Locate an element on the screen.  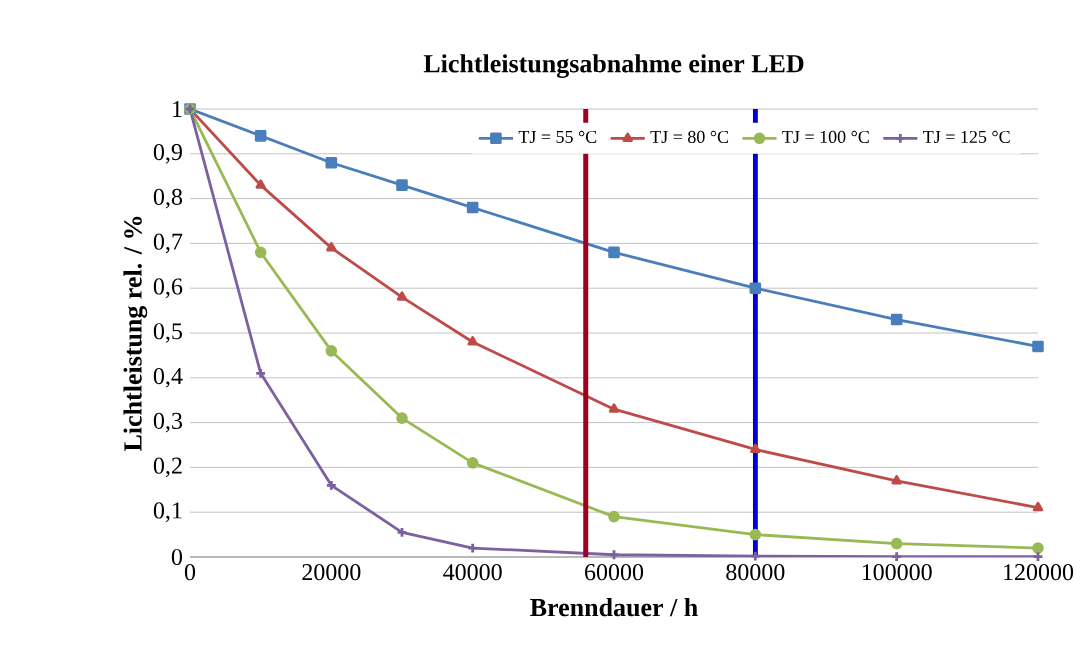
legend-label: TJ = 100 °C is located at coordinates (825, 136).